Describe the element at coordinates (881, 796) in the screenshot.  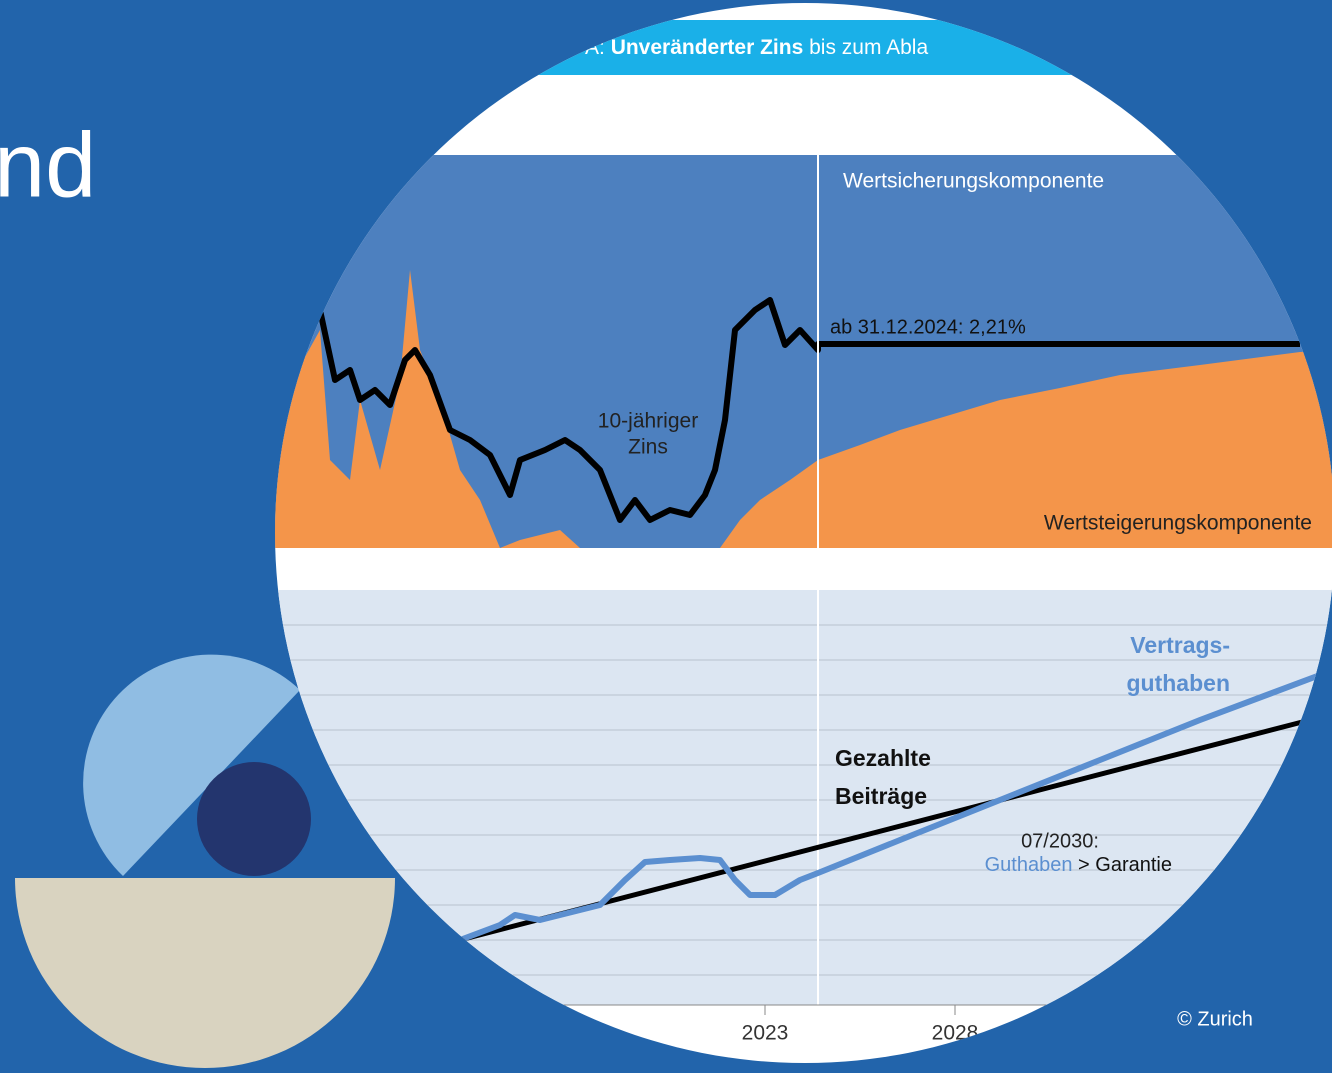
I see `paid-label: Beiträge` at that location.